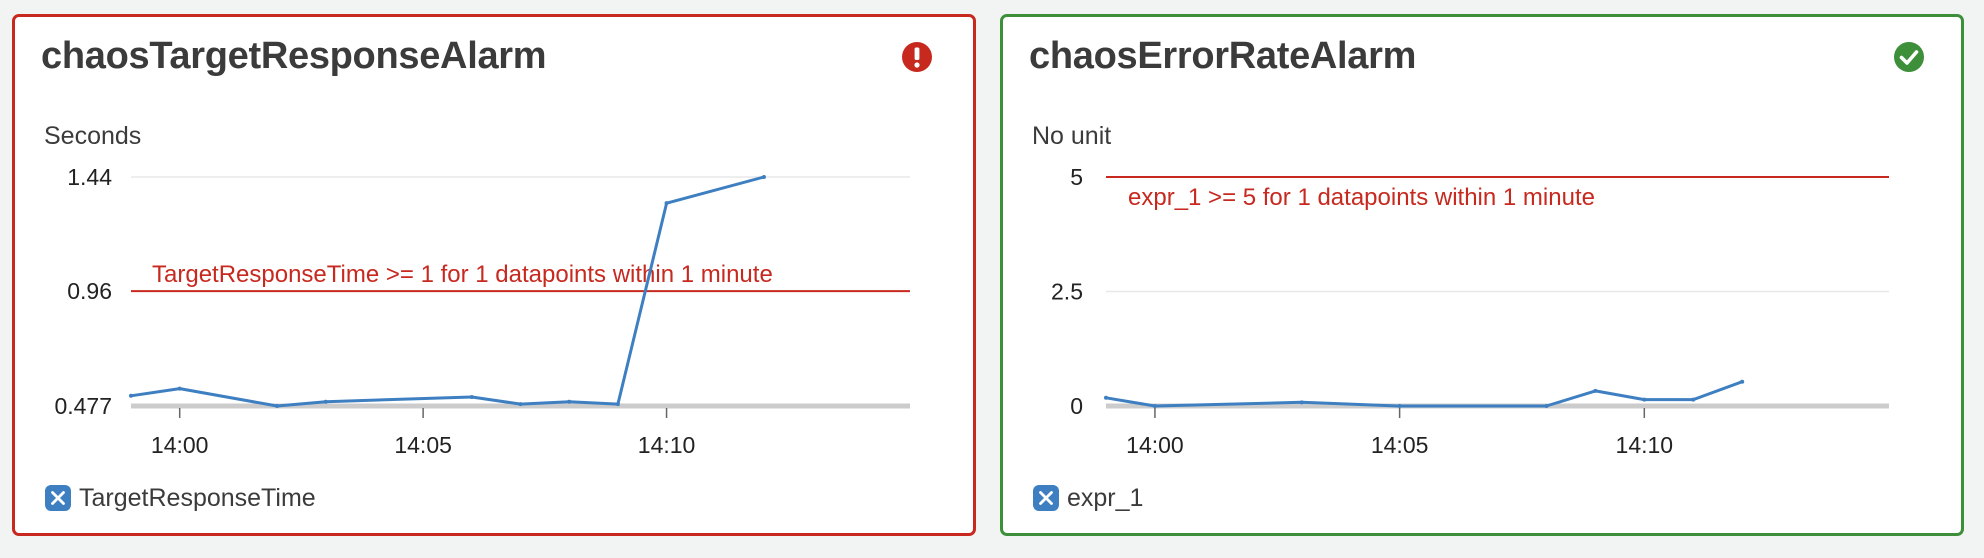 The width and height of the screenshot is (1984, 558). I want to click on legend: expr_1, so click(1088, 498).